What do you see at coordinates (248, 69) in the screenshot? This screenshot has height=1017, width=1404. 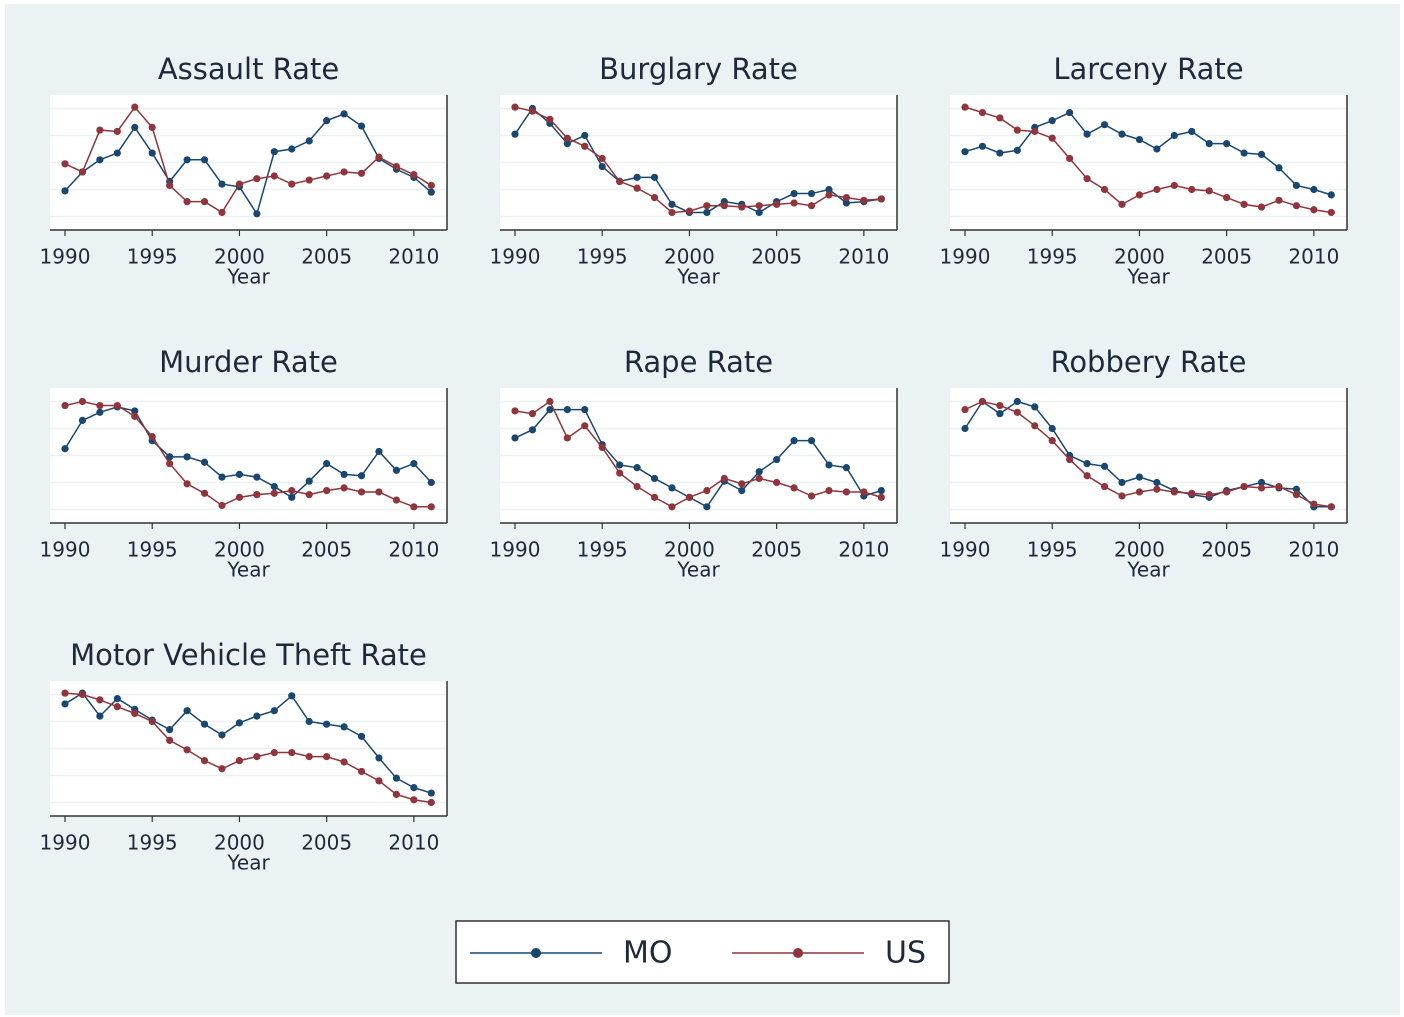 I see `panel-title: Assault Rate` at bounding box center [248, 69].